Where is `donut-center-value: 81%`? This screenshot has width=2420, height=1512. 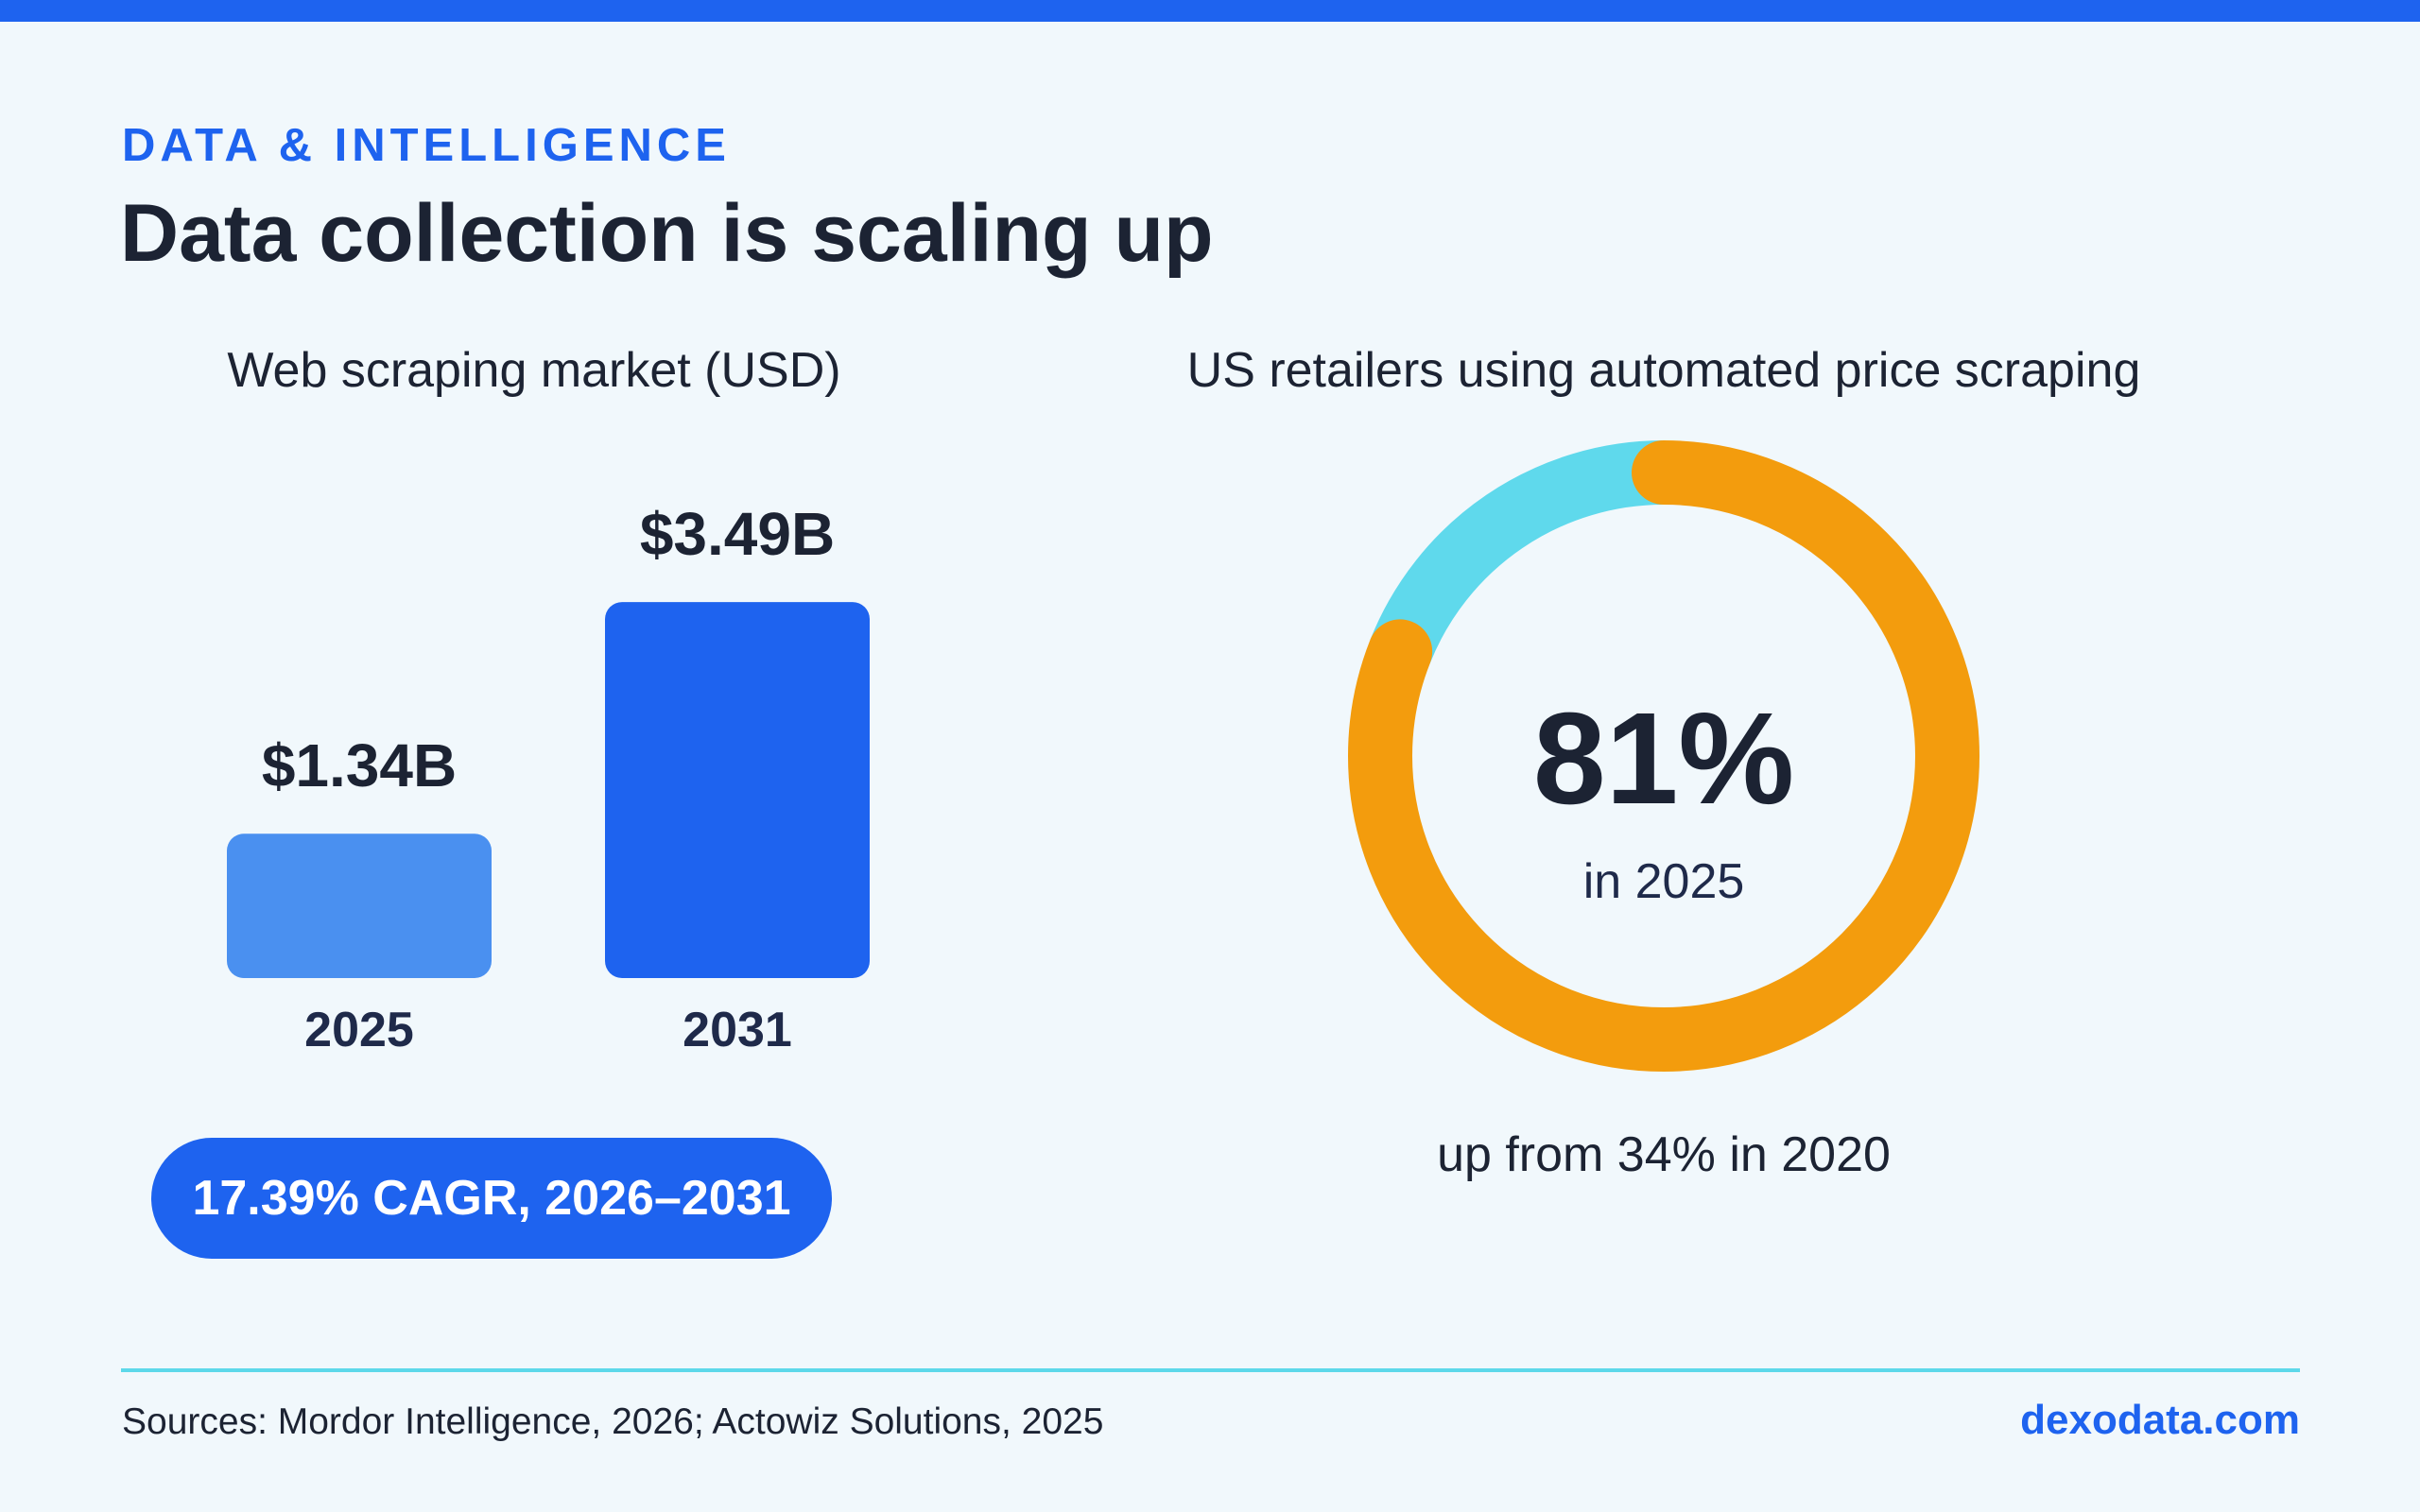
donut-center-value: 81% is located at coordinates (1663, 759).